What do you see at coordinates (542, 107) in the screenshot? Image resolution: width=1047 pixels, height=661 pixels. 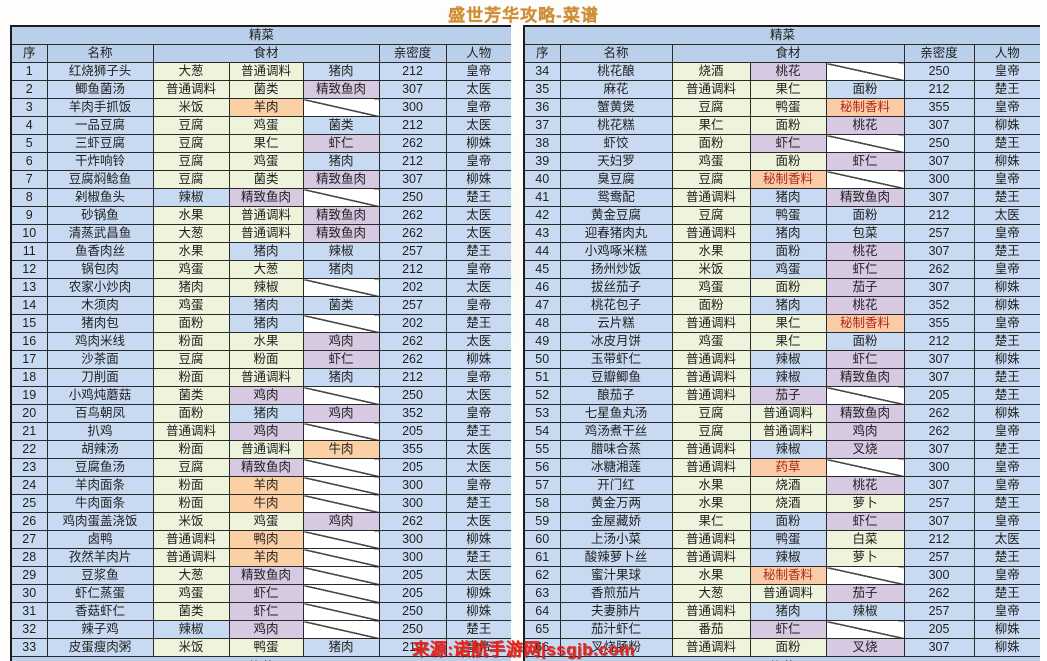 I see `row-index-cell: 36` at bounding box center [542, 107].